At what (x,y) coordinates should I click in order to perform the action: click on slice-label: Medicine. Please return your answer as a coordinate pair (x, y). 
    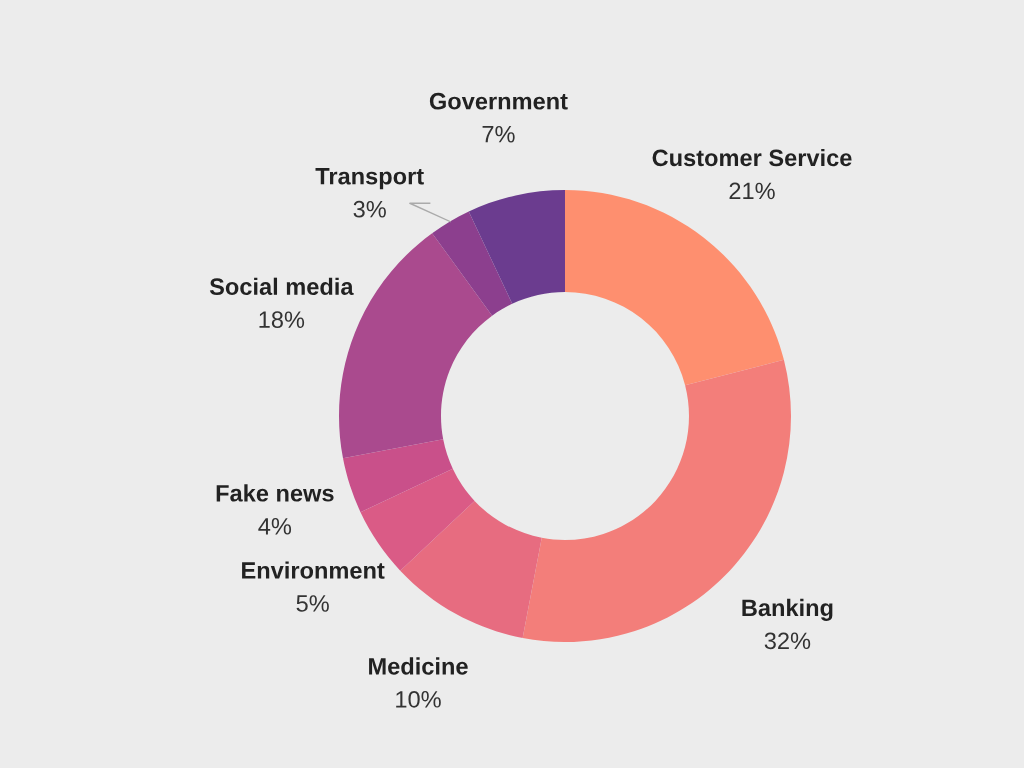
    Looking at the image, I should click on (418, 666).